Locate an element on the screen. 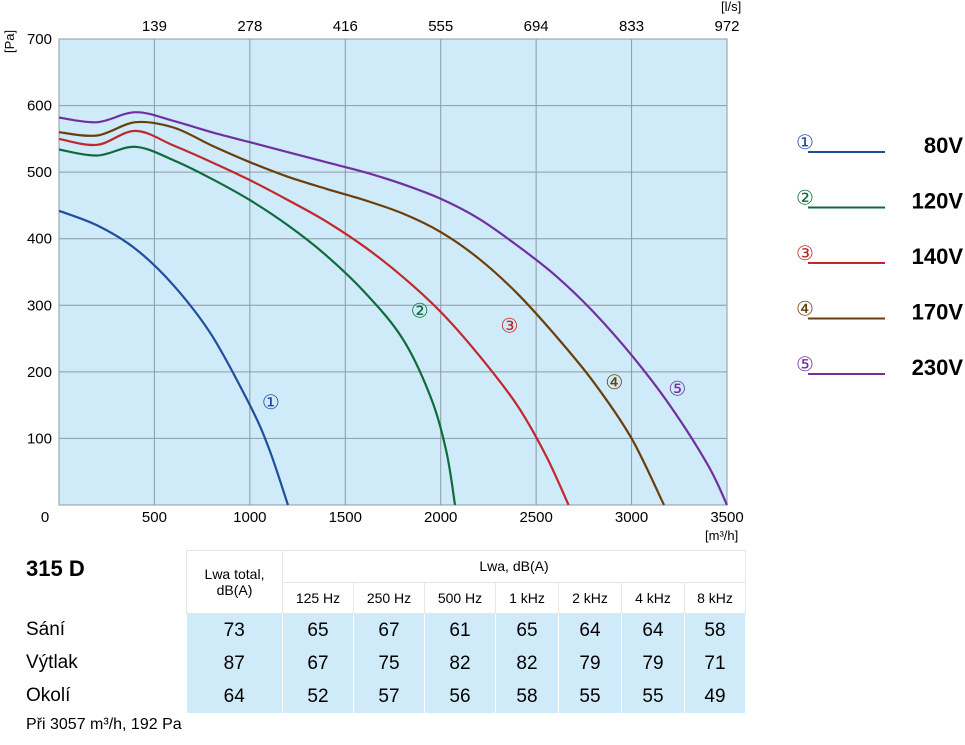 This screenshot has width=965, height=745. x2-tick-label: 278 is located at coordinates (249, 26).